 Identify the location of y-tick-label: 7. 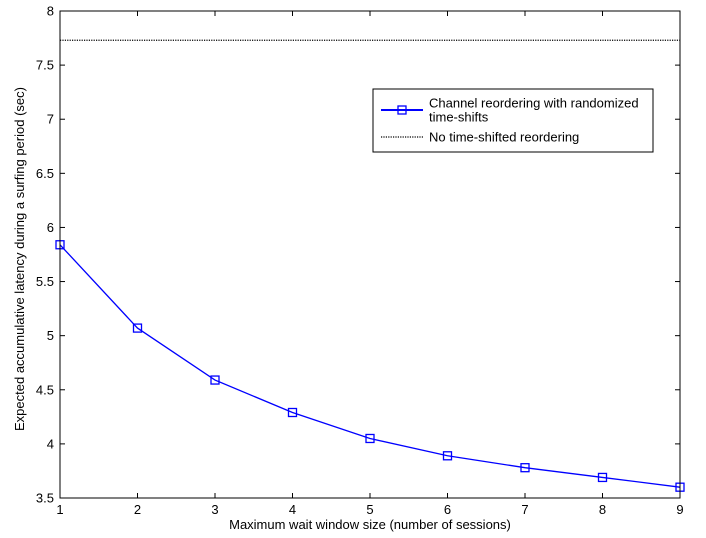
(50, 119).